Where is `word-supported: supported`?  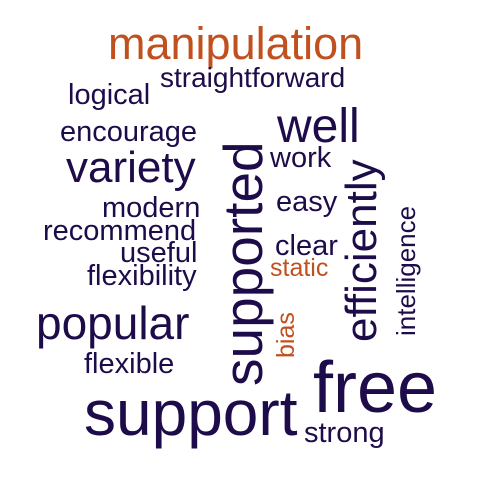 word-supported: supported is located at coordinates (243, 263).